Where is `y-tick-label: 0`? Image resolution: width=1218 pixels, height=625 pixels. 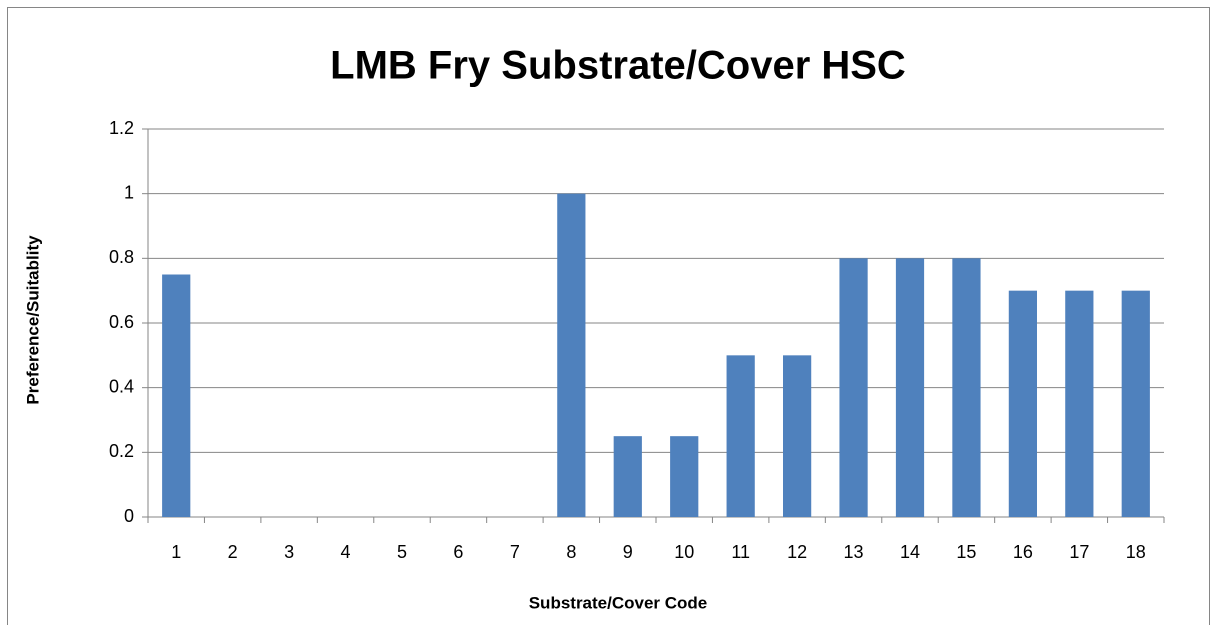 y-tick-label: 0 is located at coordinates (129, 516).